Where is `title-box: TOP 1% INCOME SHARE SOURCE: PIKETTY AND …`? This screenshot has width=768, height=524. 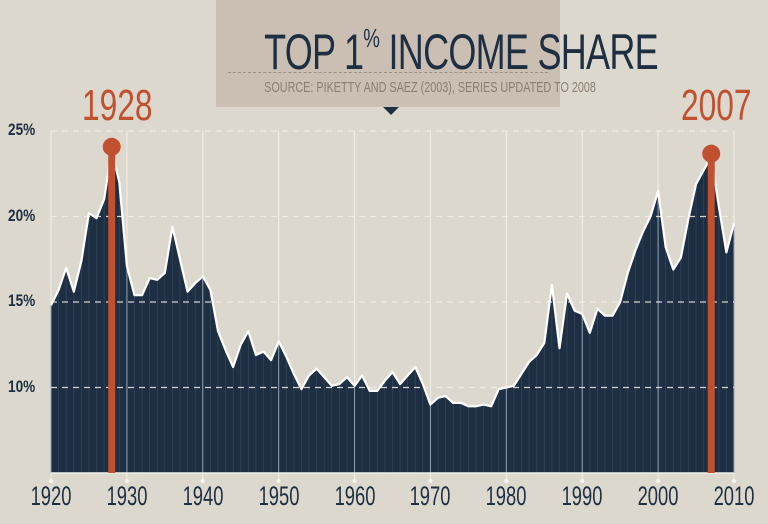
title-box: TOP 1% INCOME SHARE SOURCE: PIKETTY AND … is located at coordinates (437, 53).